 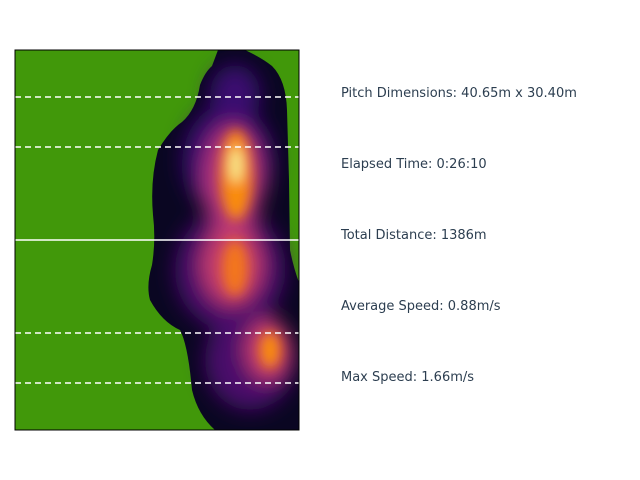 What do you see at coordinates (408, 377) in the screenshot?
I see `max-speed-text: Max Speed: 1.66m/s` at bounding box center [408, 377].